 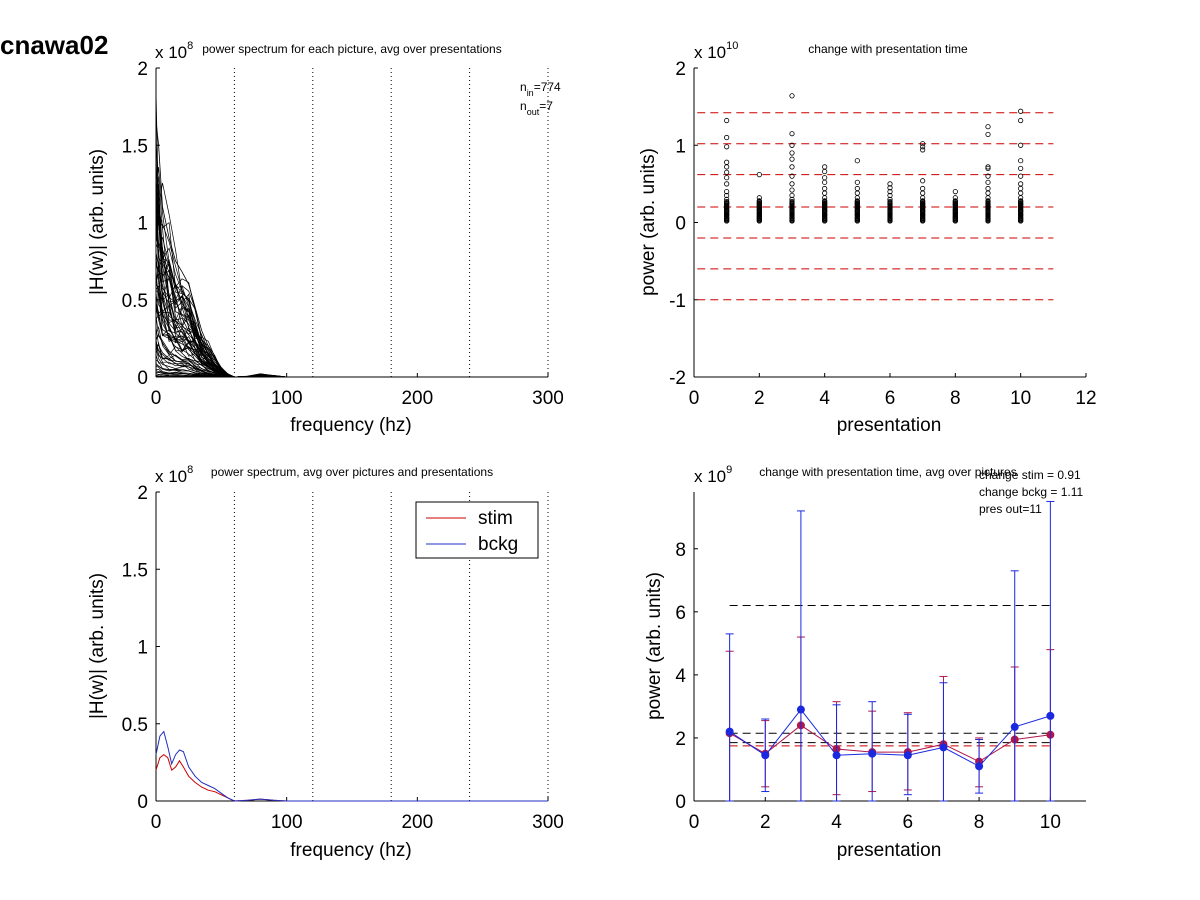 I want to click on annotation-n-out: nout=7, so click(x=536, y=108).